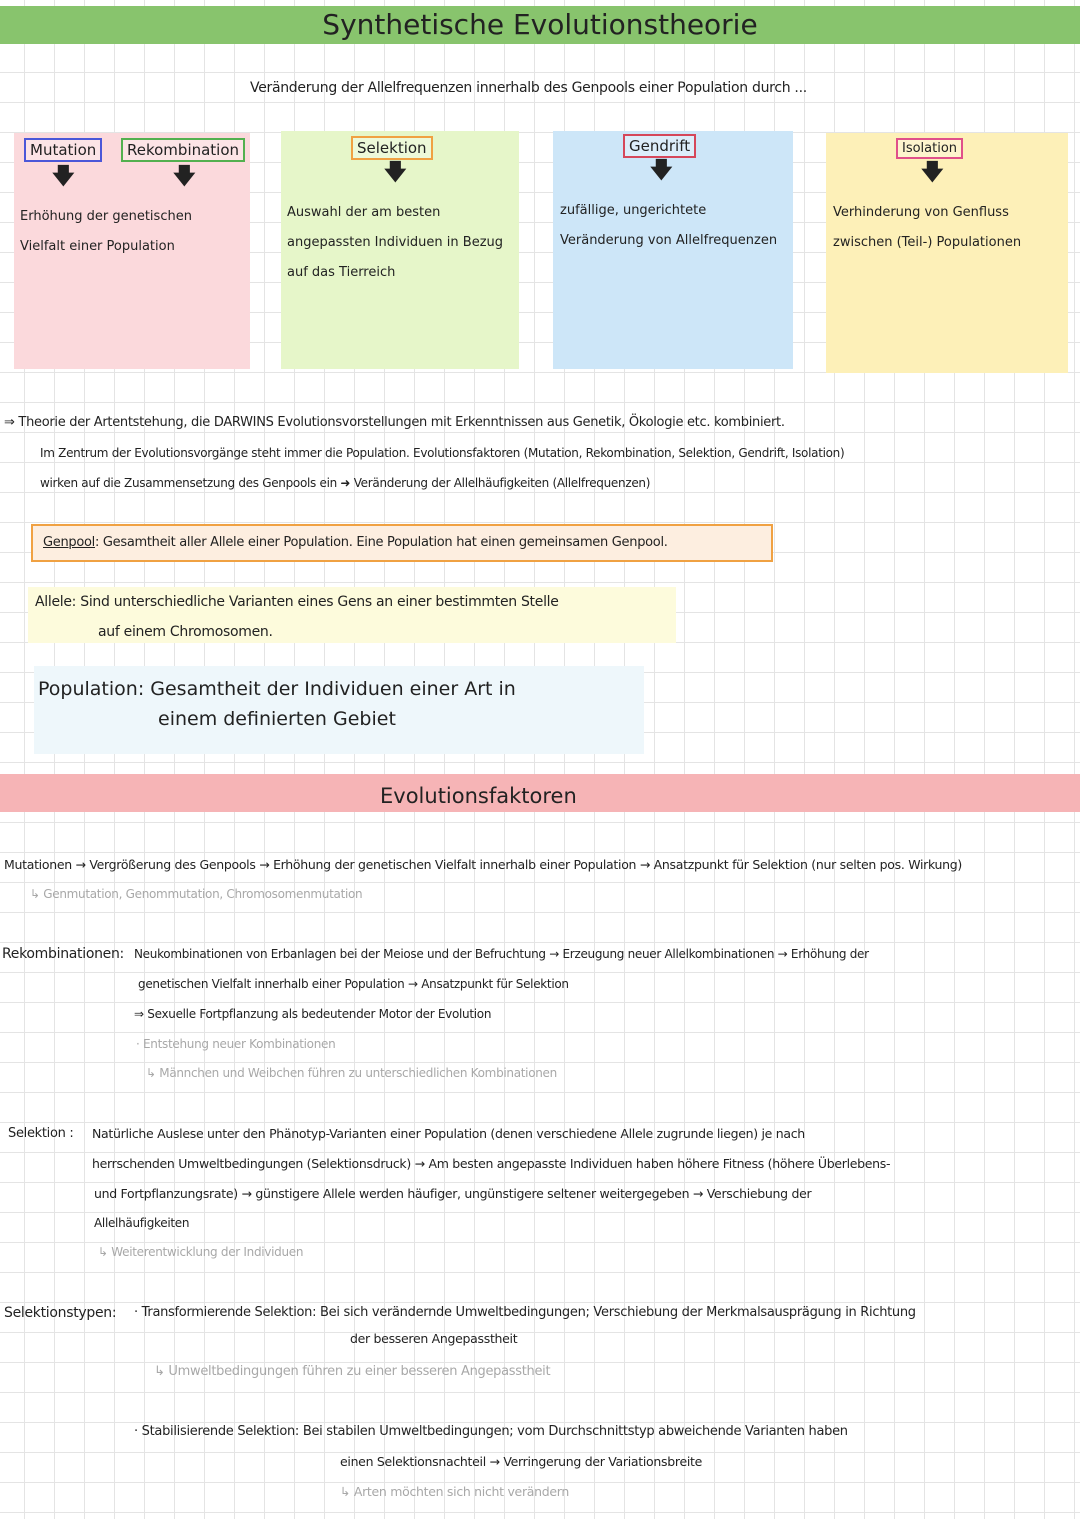 This screenshot has width=1080, height=1519. I want to click on gendrift-label: Gendrift, so click(660, 146).